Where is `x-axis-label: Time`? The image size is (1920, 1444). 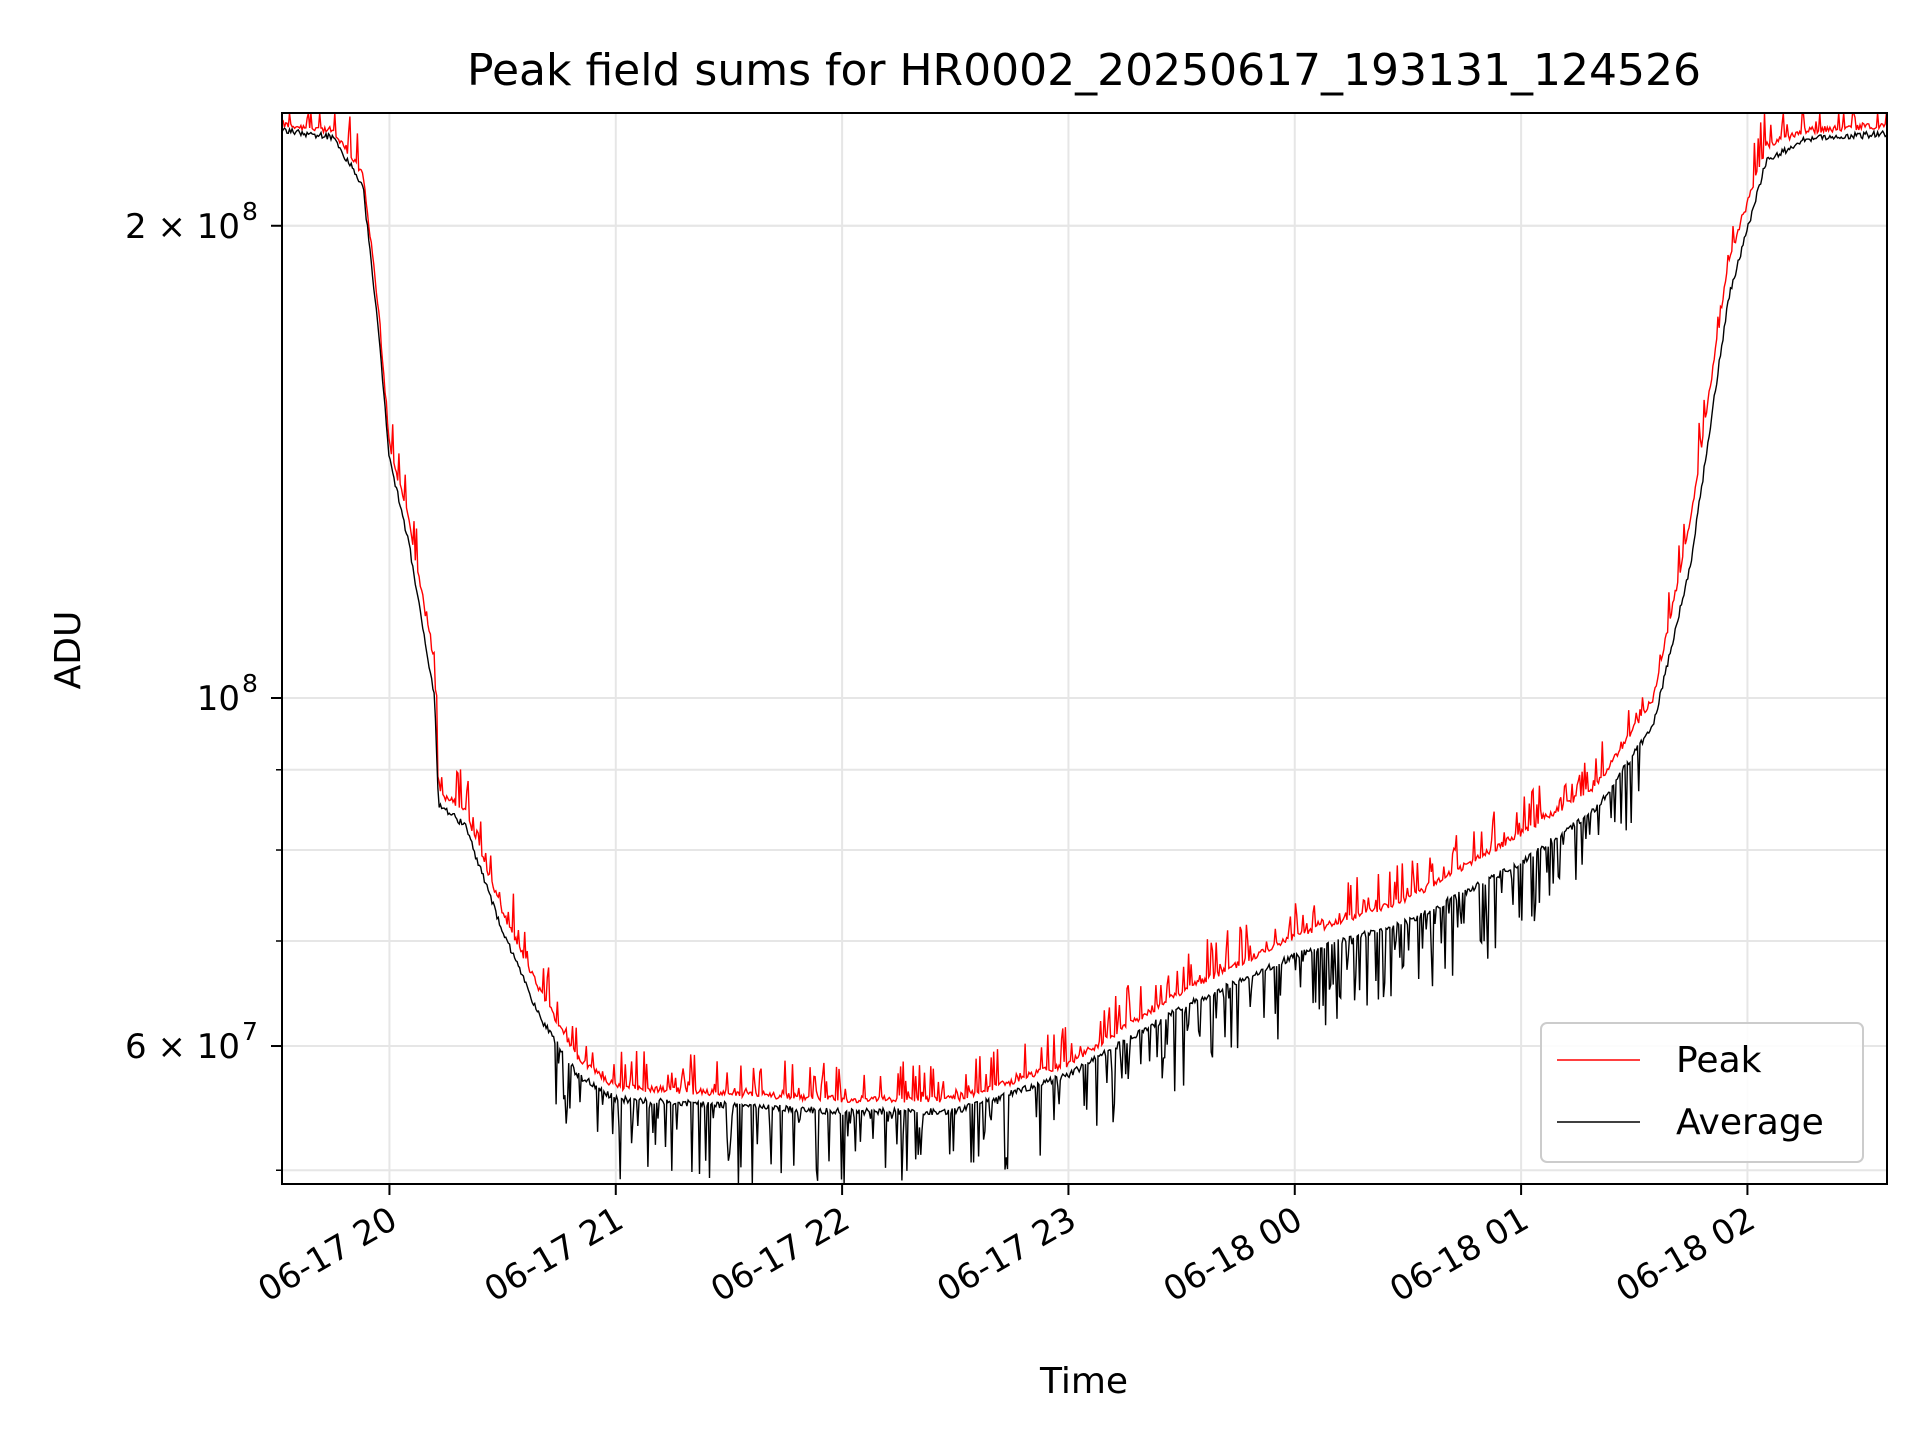
x-axis-label: Time is located at coordinates (1083, 1381).